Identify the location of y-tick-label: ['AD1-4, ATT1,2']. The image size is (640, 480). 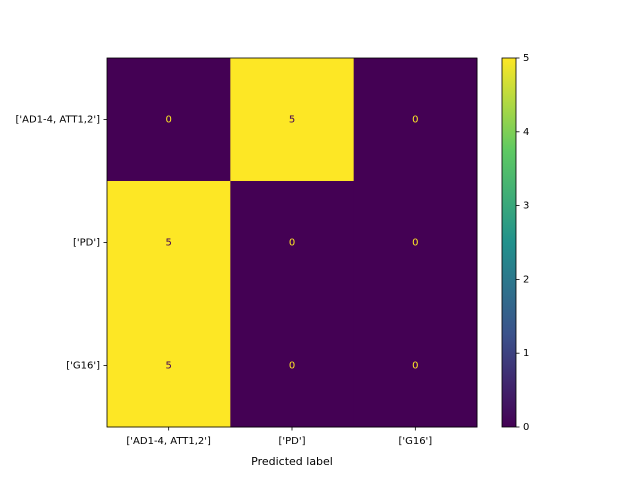
(57, 120).